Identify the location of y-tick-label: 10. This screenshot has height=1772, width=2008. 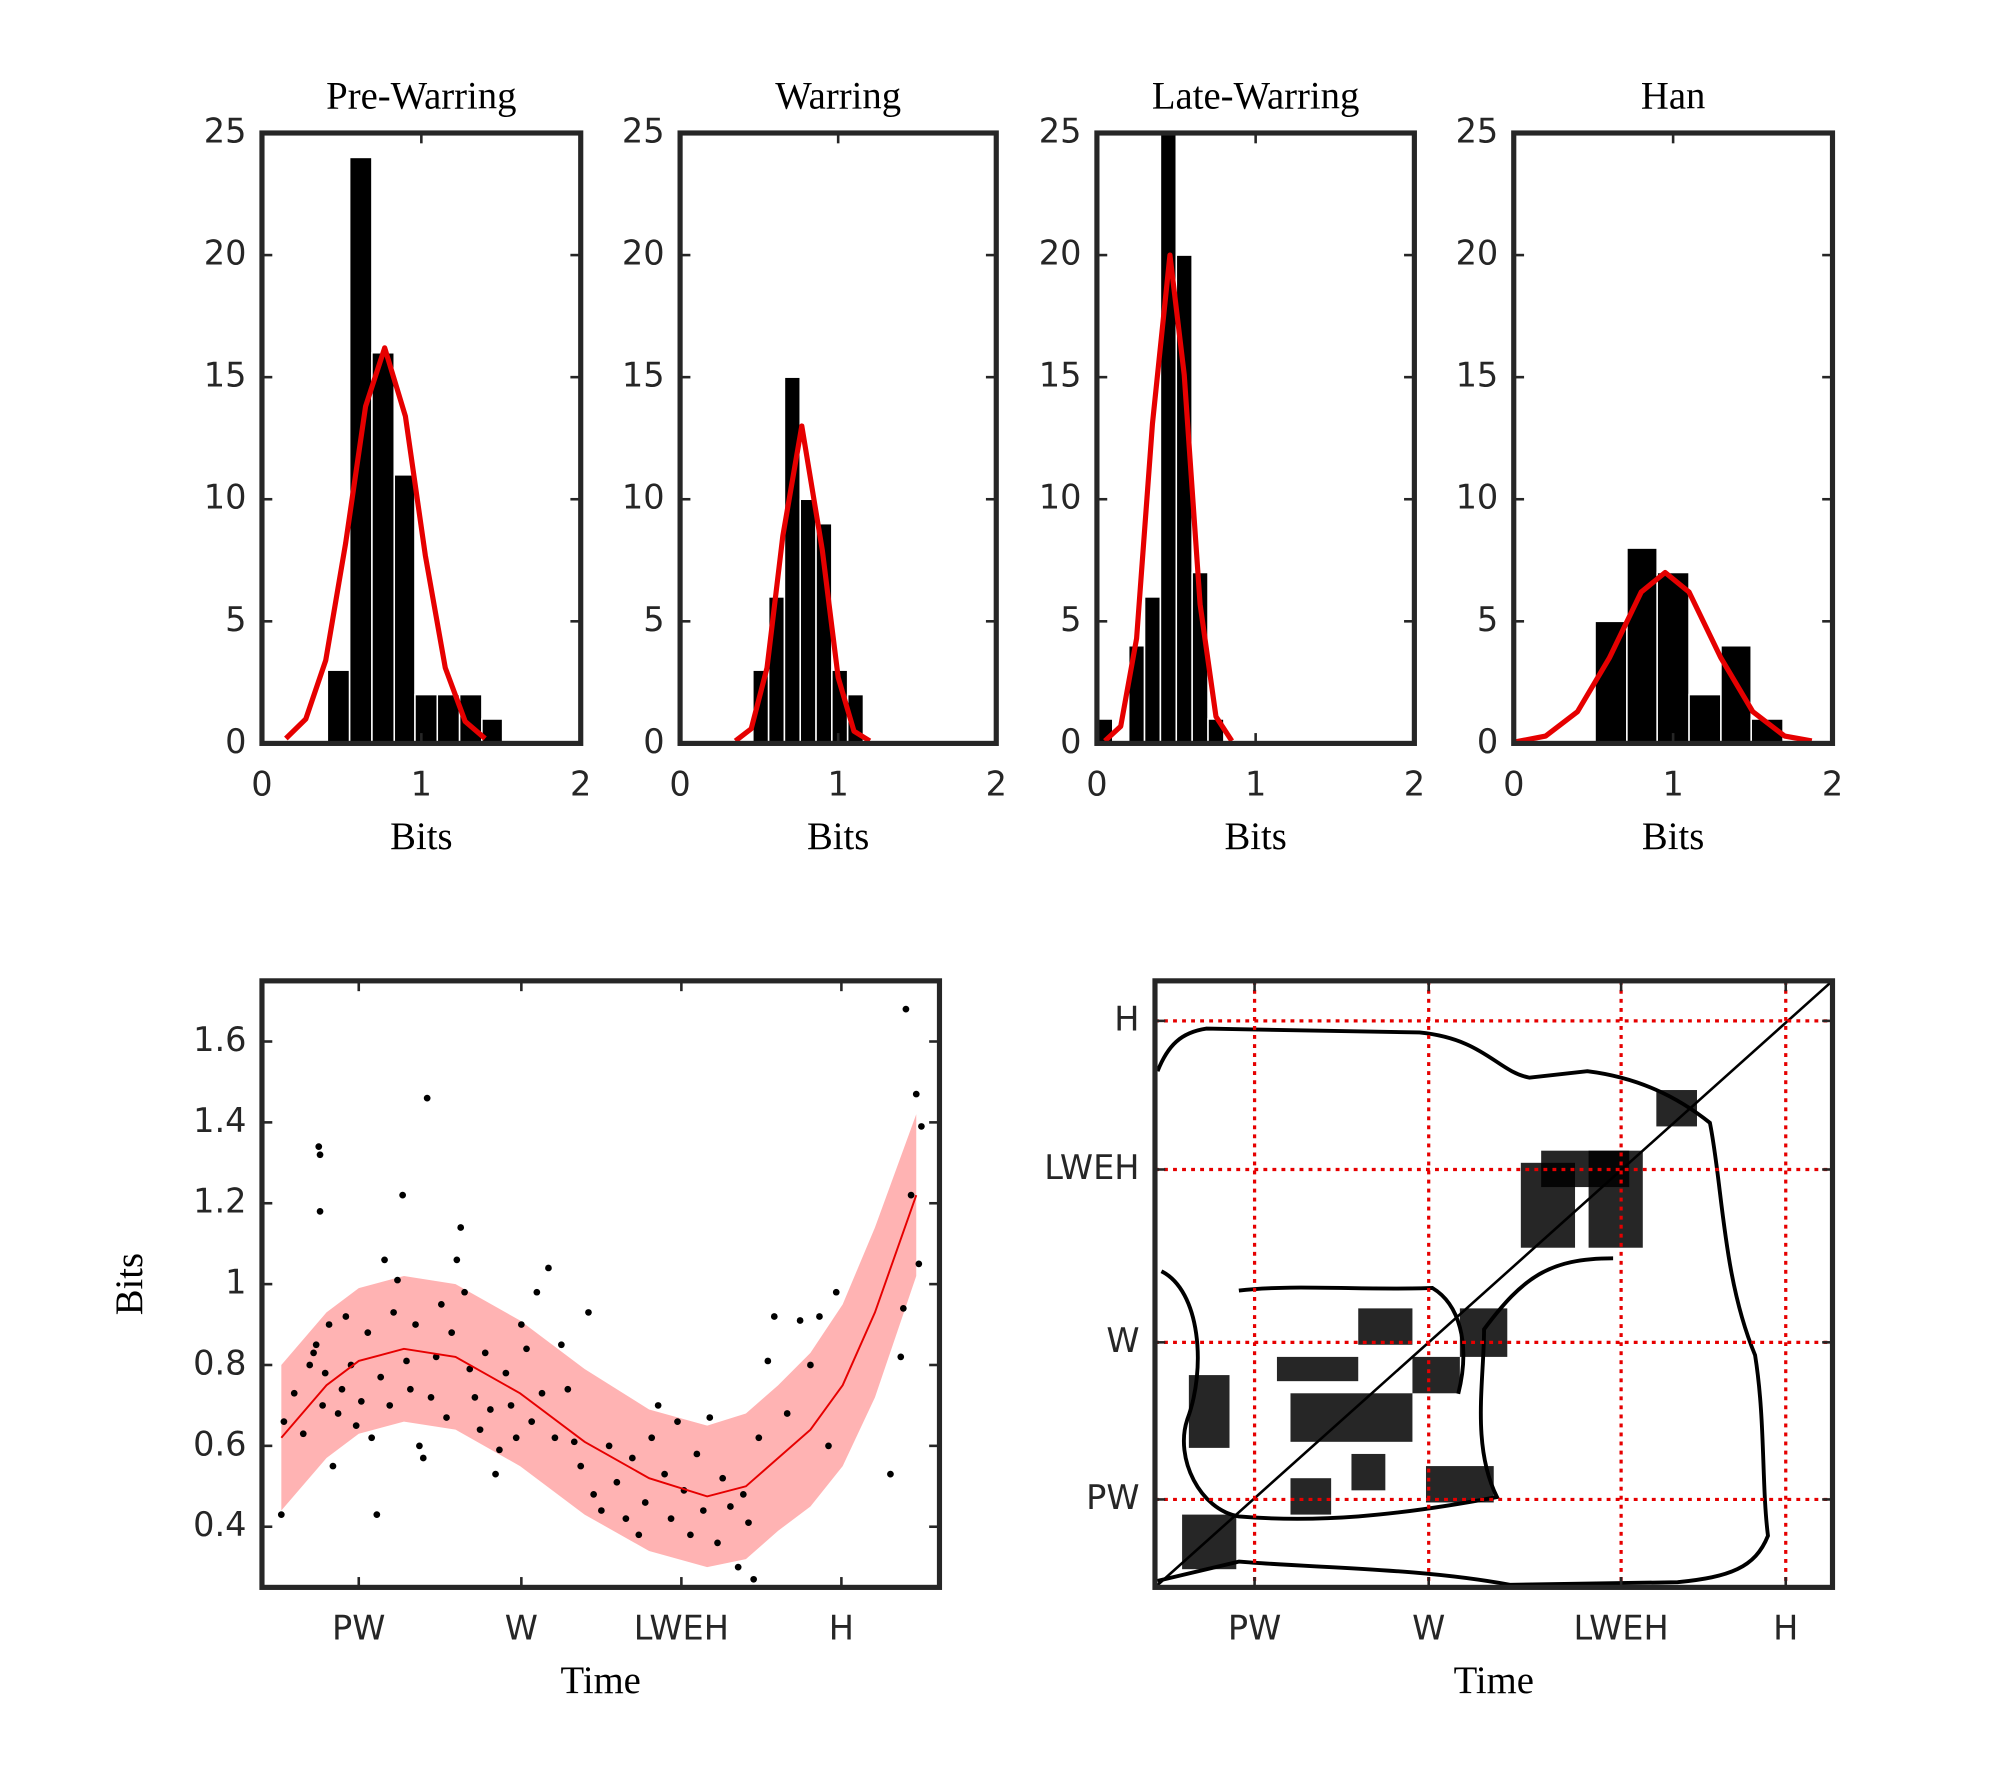
(1060, 497).